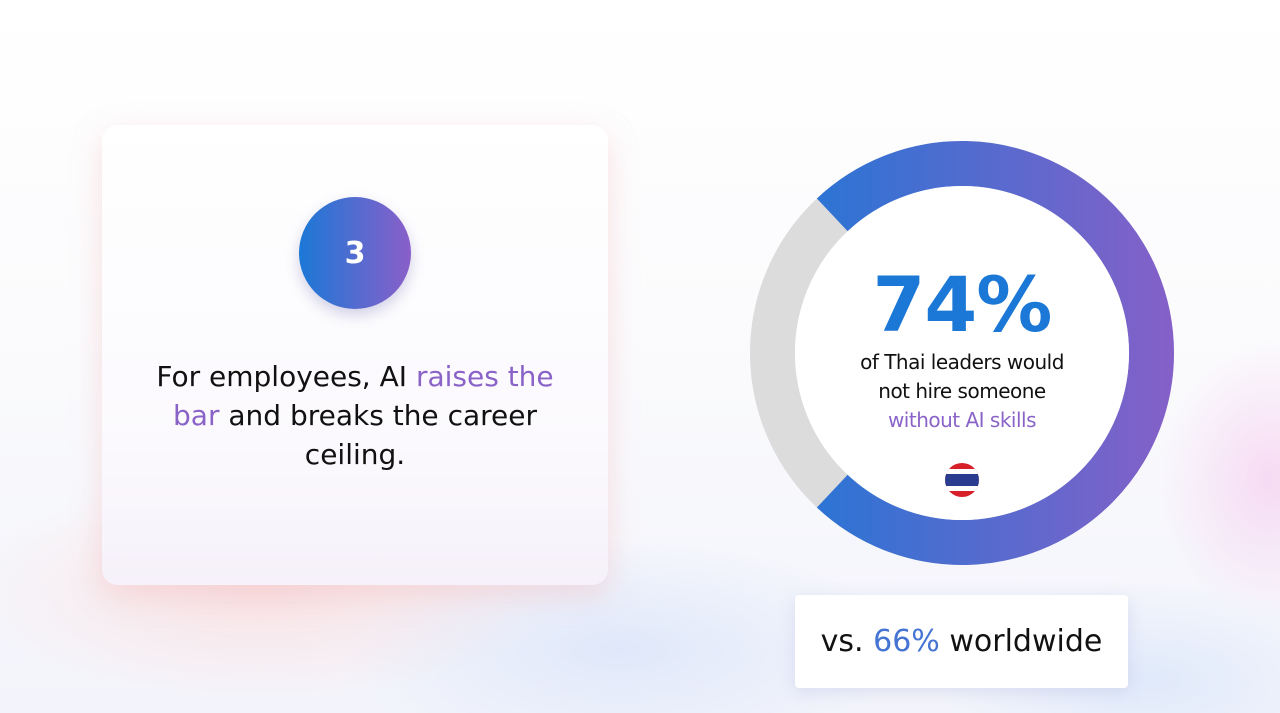 The width and height of the screenshot is (1280, 713). What do you see at coordinates (962, 420) in the screenshot?
I see `description-highlight: without AI skills` at bounding box center [962, 420].